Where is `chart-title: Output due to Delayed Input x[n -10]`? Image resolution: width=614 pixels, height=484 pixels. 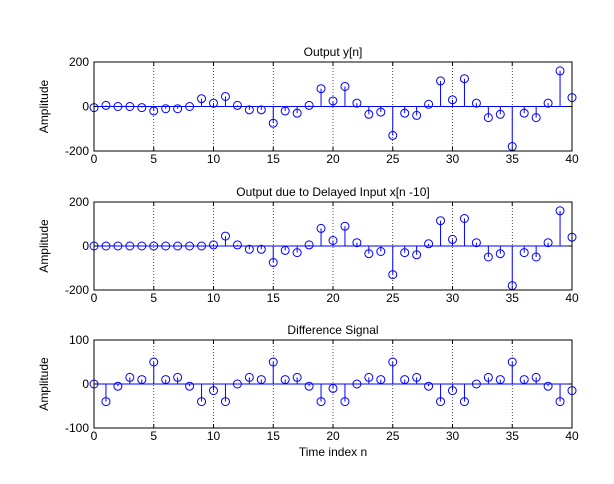 chart-title: Output due to Delayed Input x[n -10] is located at coordinates (332, 192).